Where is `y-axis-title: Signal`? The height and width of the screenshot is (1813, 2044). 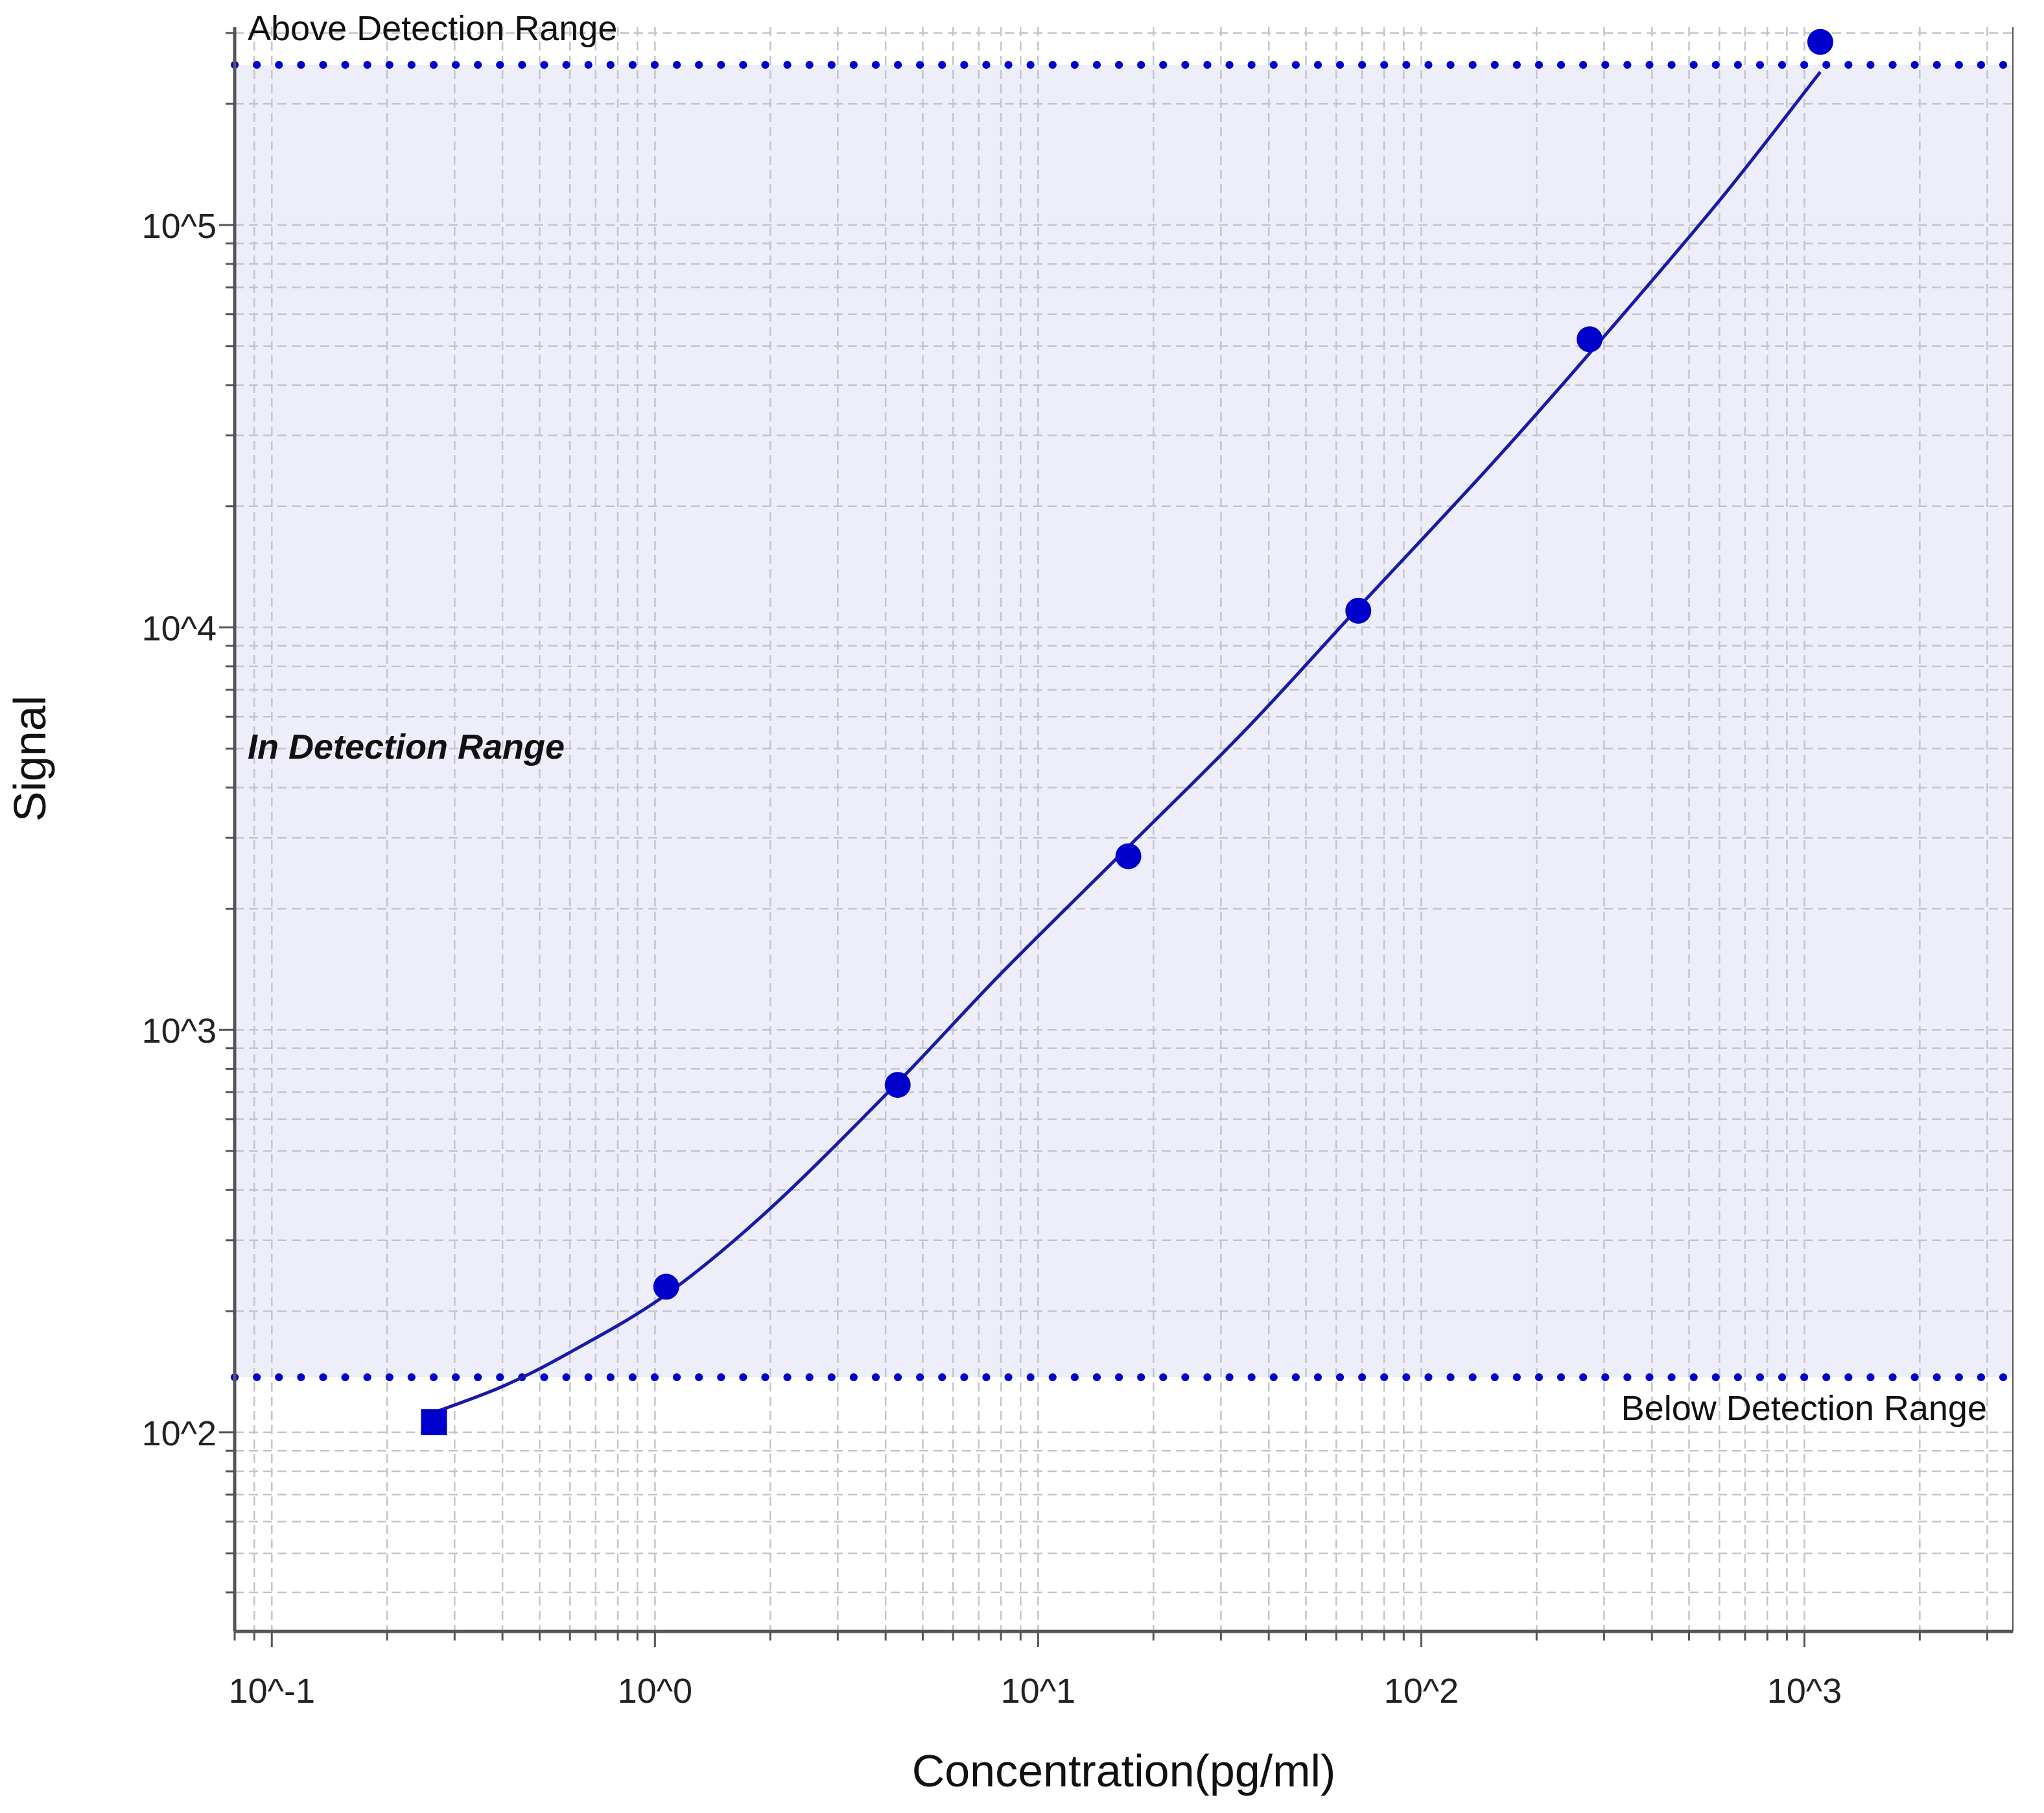
y-axis-title: Signal is located at coordinates (30, 759).